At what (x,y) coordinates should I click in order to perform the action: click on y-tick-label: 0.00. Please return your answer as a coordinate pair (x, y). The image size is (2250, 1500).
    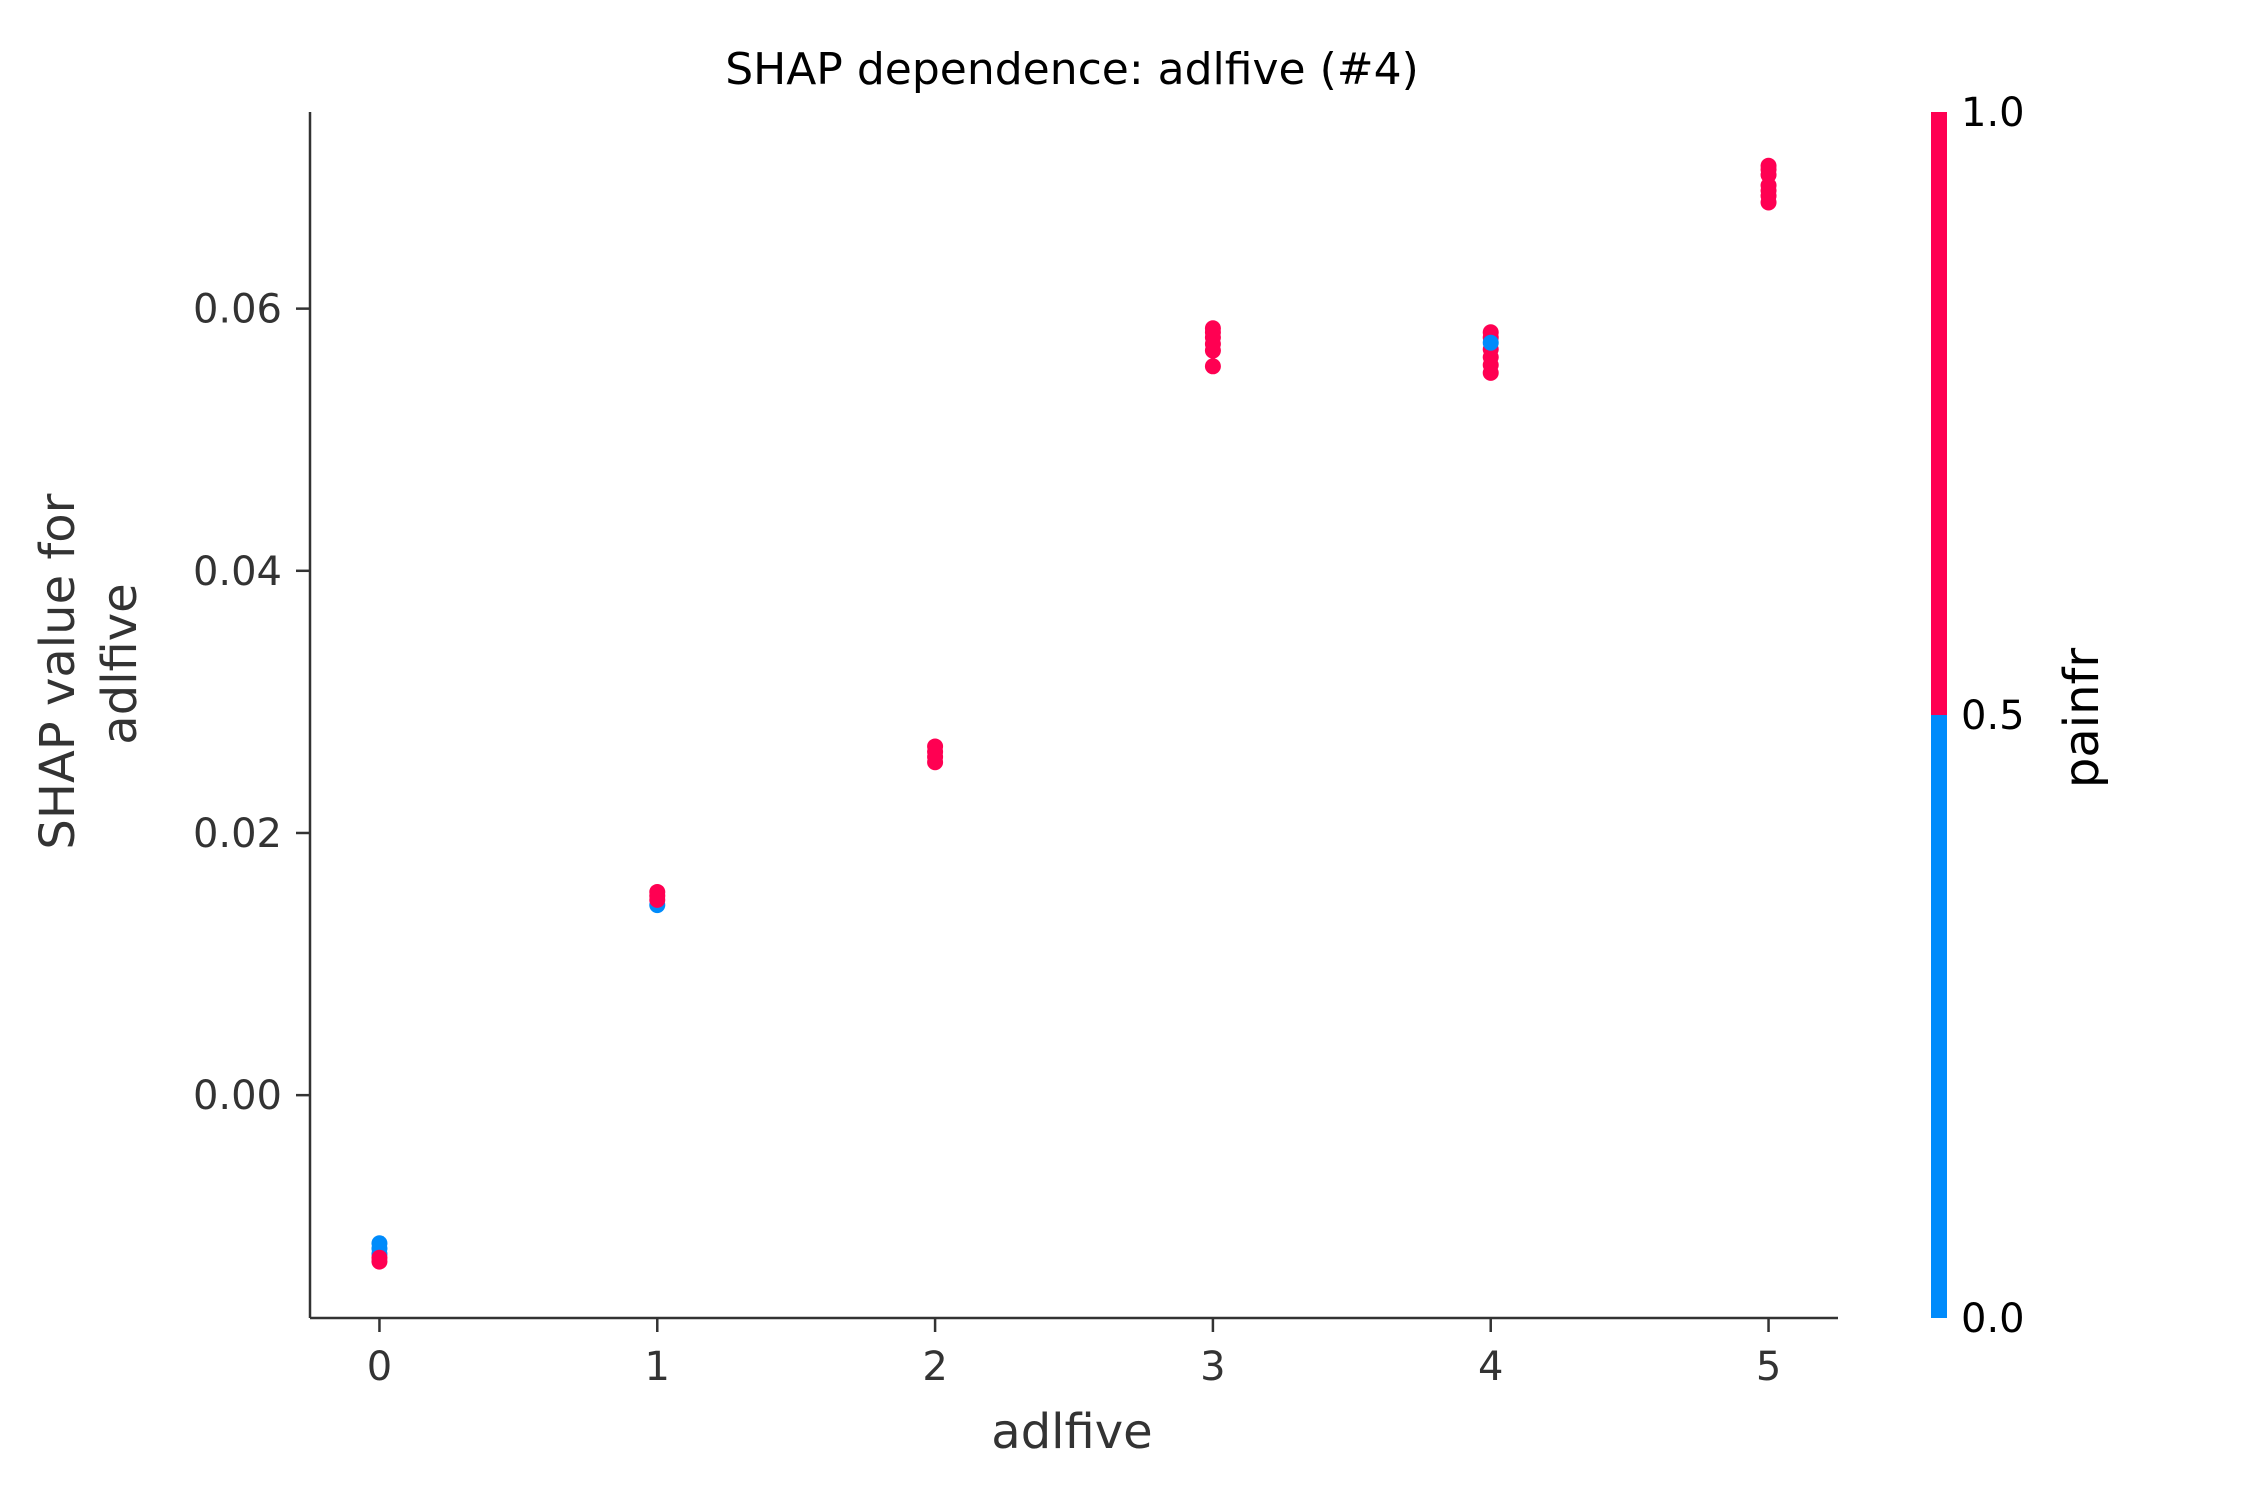
    Looking at the image, I should click on (237, 1096).